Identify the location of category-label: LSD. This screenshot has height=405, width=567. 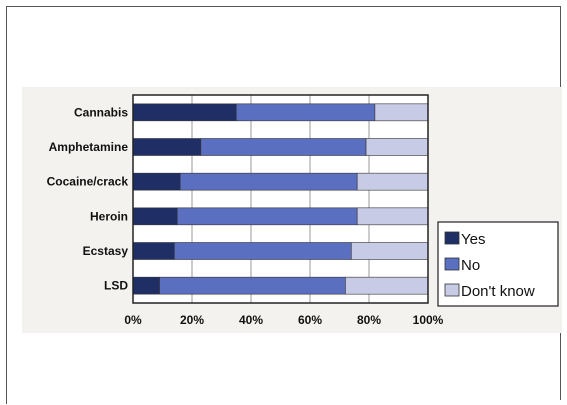
(116, 286).